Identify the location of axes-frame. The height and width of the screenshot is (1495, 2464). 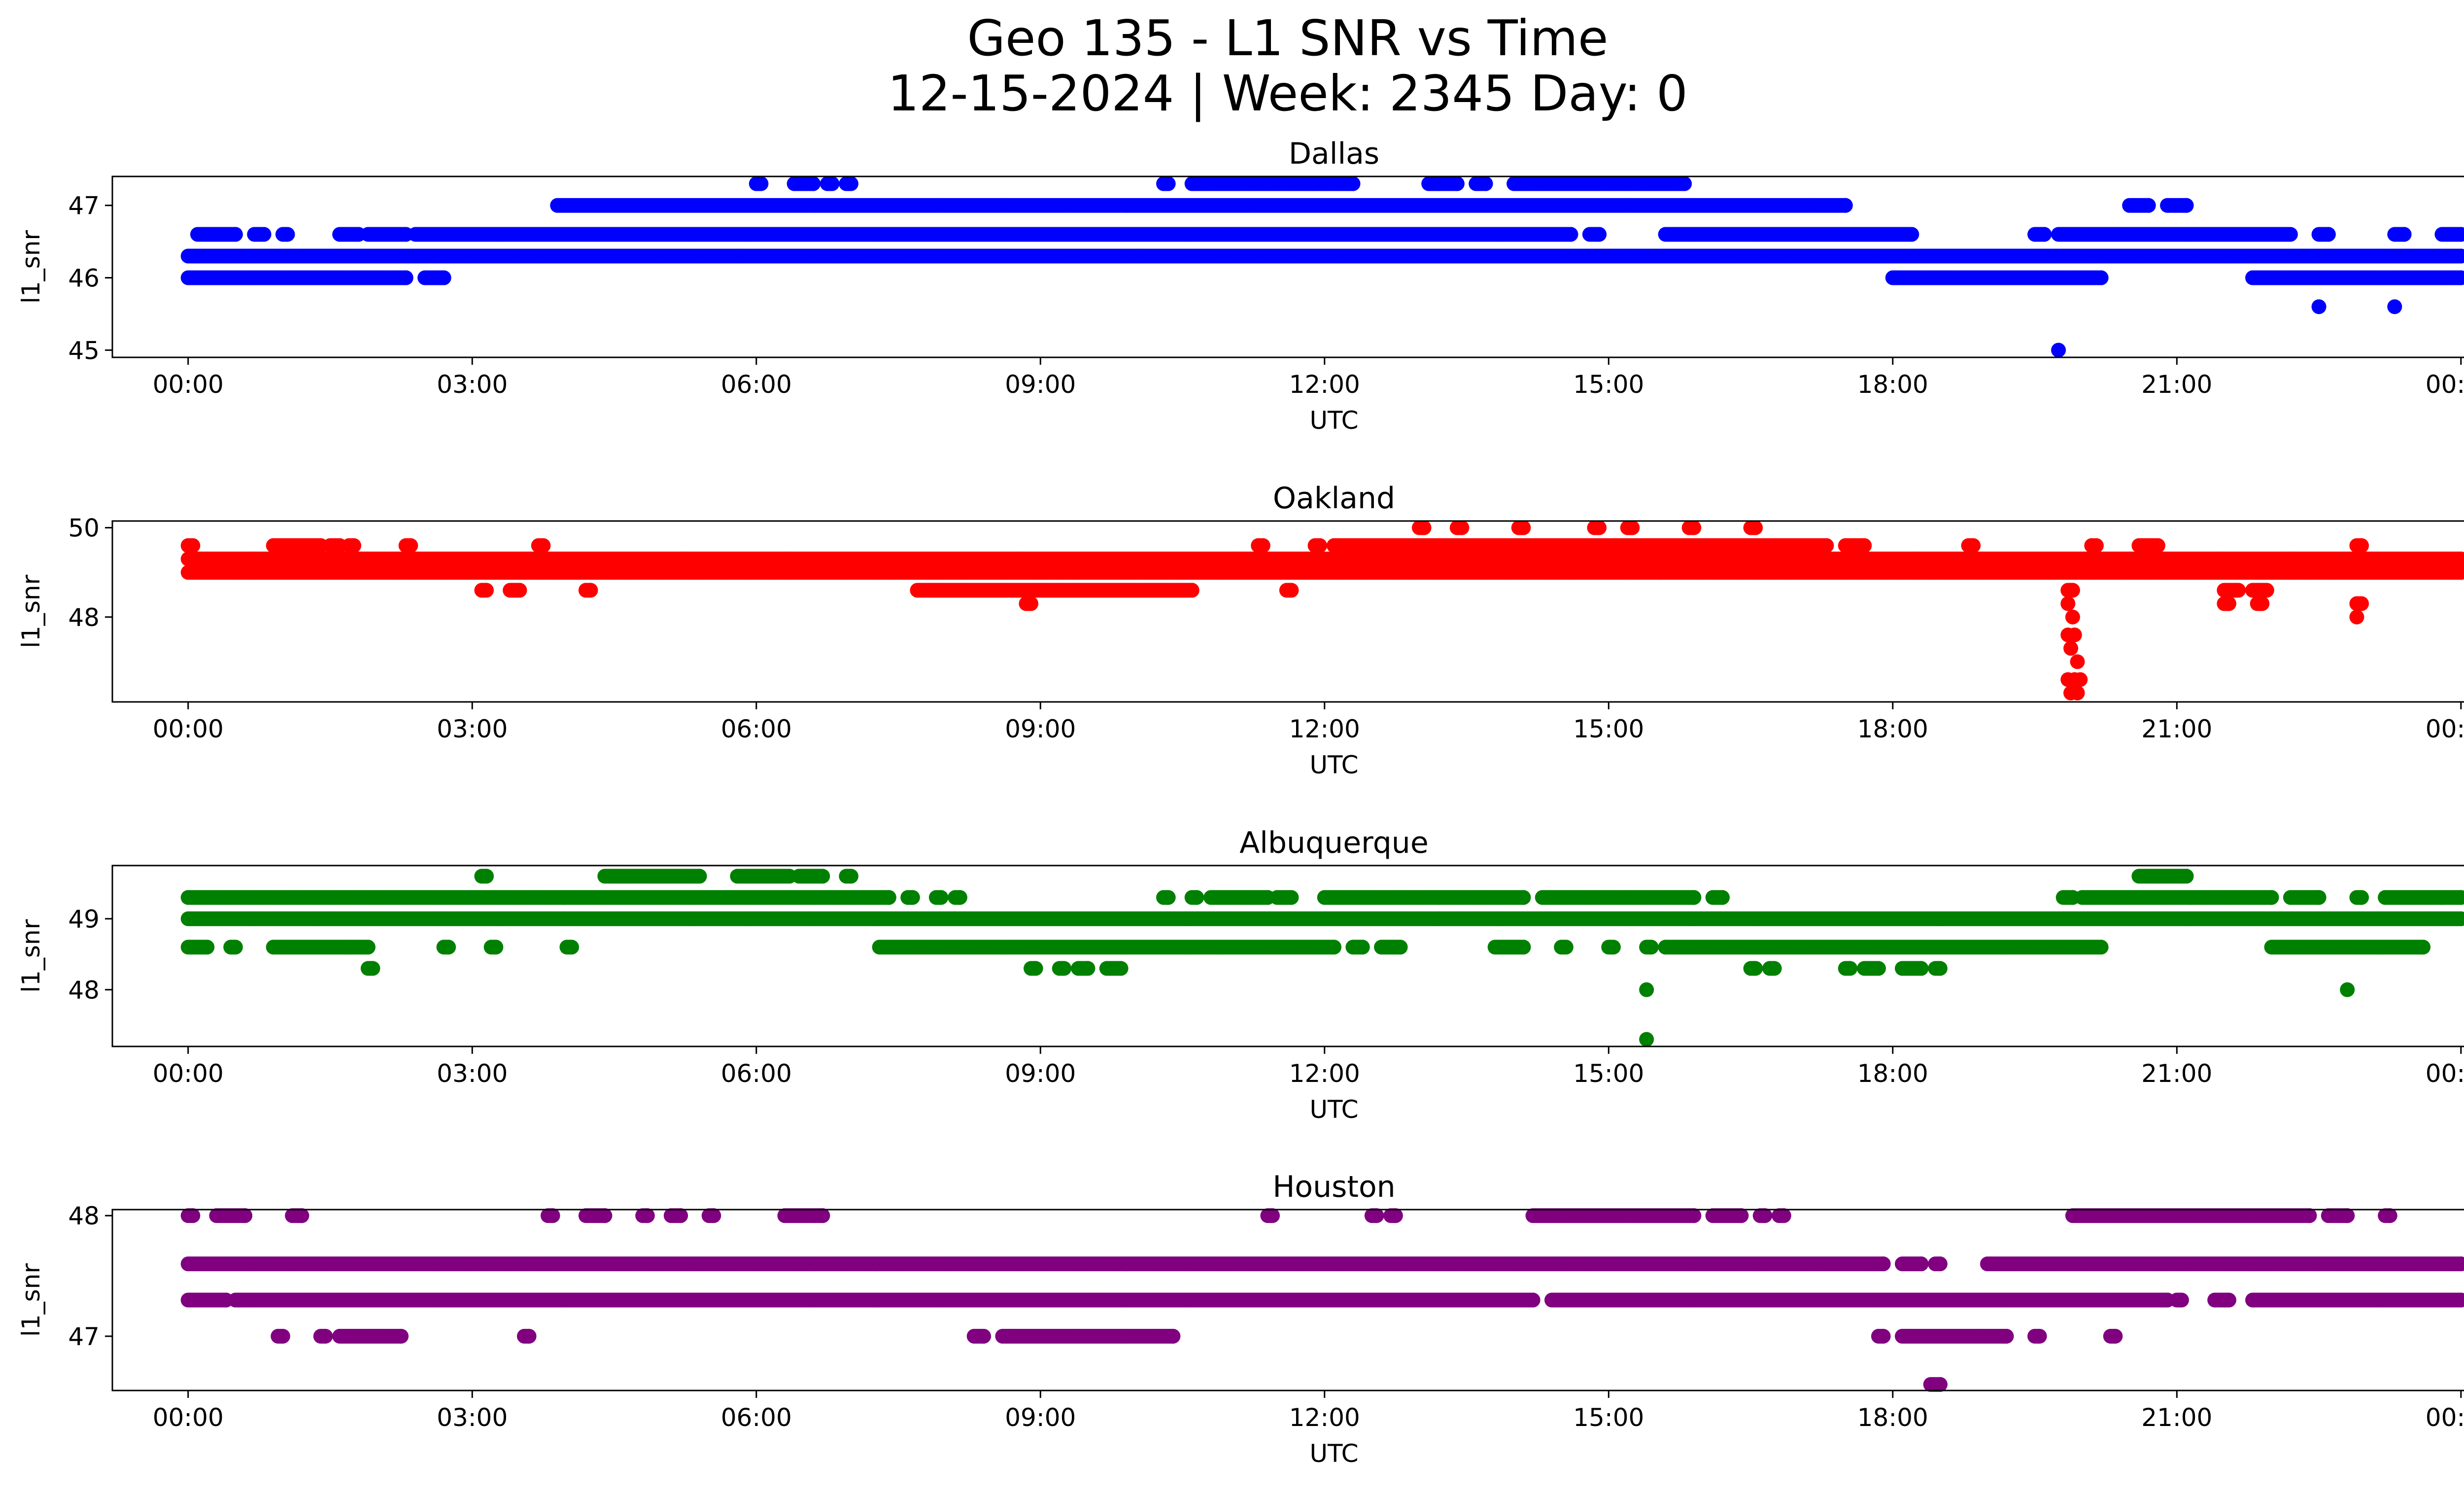
(1287, 266).